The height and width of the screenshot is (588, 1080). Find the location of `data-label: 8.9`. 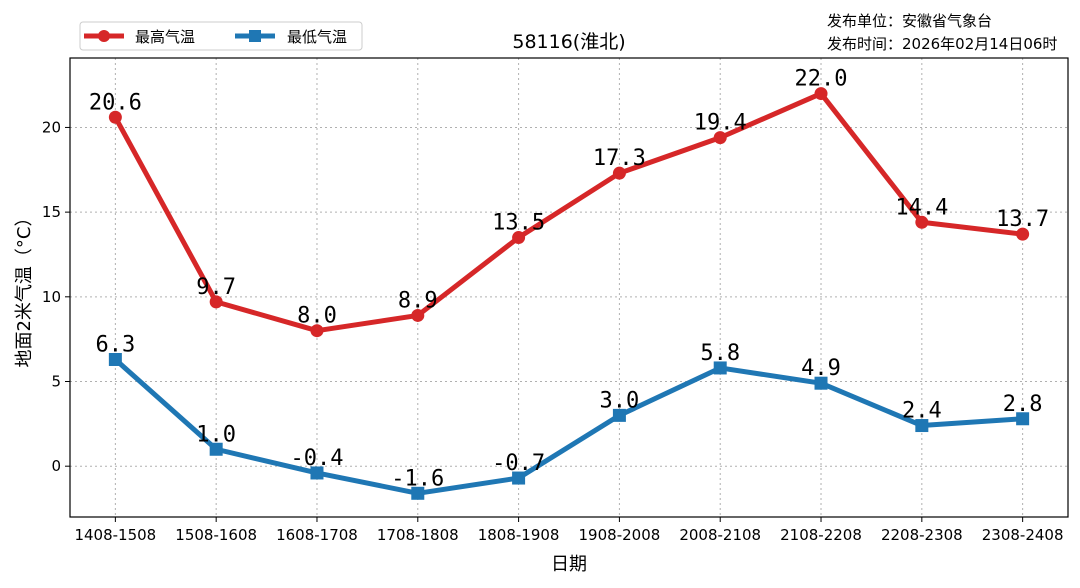

data-label: 8.9 is located at coordinates (418, 300).